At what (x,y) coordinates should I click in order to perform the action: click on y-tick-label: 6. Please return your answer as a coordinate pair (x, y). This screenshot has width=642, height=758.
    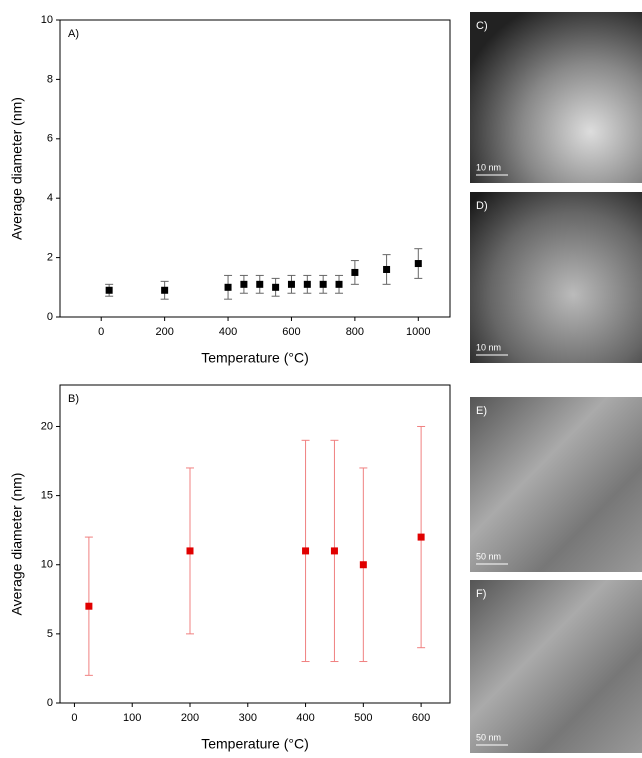
    Looking at the image, I should click on (50, 139).